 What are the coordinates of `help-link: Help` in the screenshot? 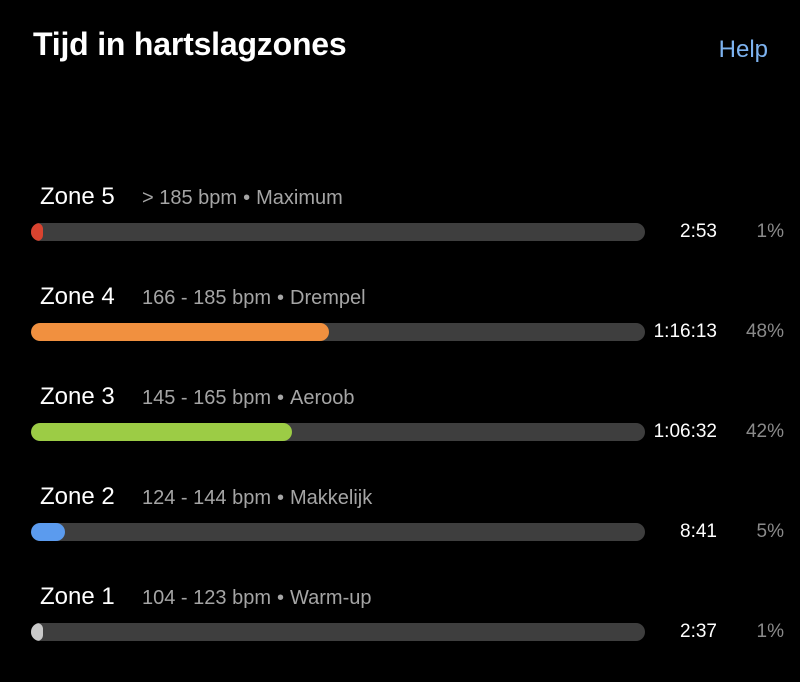 It's located at (743, 49).